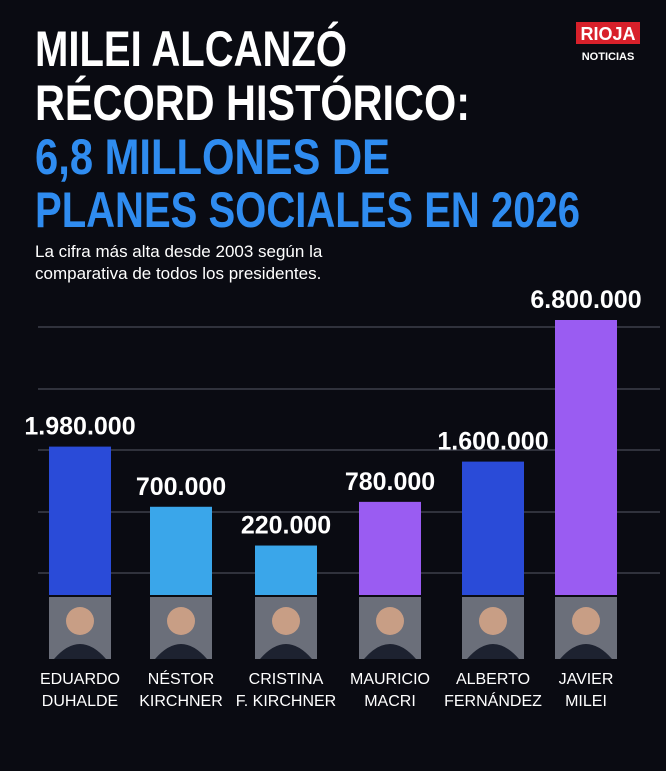  What do you see at coordinates (178, 273) in the screenshot?
I see `subtitle-line: comparativa de todos los presidentes.` at bounding box center [178, 273].